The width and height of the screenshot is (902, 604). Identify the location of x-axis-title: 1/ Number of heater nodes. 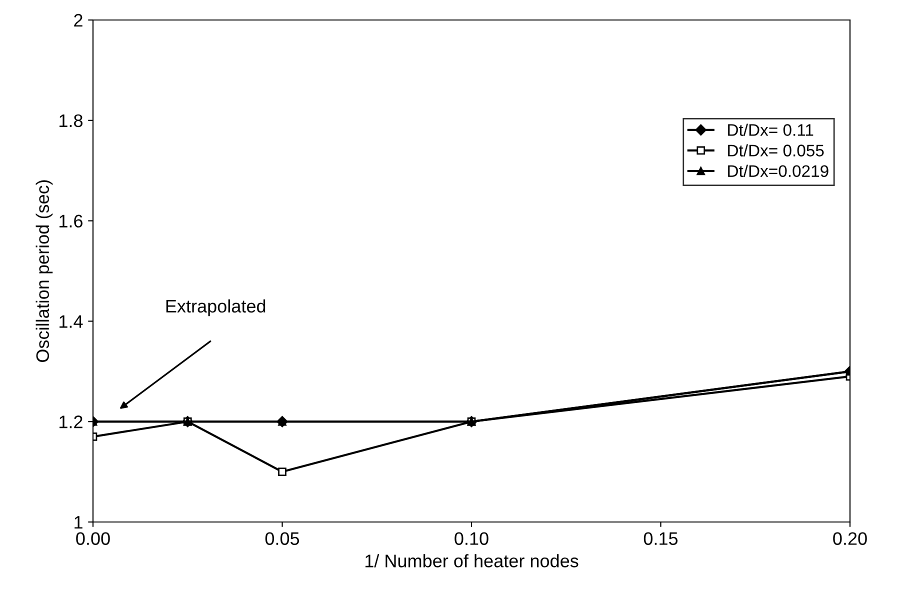
(471, 561).